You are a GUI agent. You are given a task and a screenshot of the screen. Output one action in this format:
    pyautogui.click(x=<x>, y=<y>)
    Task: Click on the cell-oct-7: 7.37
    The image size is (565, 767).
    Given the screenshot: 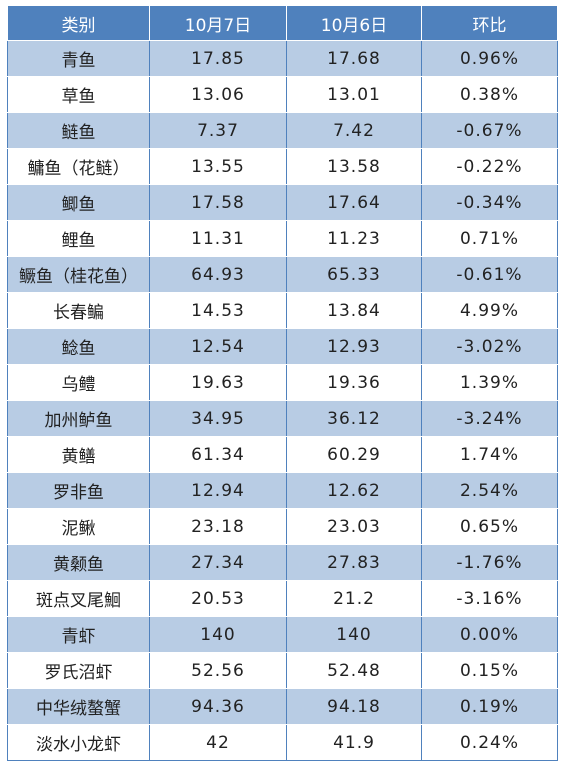 What is the action you would take?
    pyautogui.click(x=218, y=130)
    